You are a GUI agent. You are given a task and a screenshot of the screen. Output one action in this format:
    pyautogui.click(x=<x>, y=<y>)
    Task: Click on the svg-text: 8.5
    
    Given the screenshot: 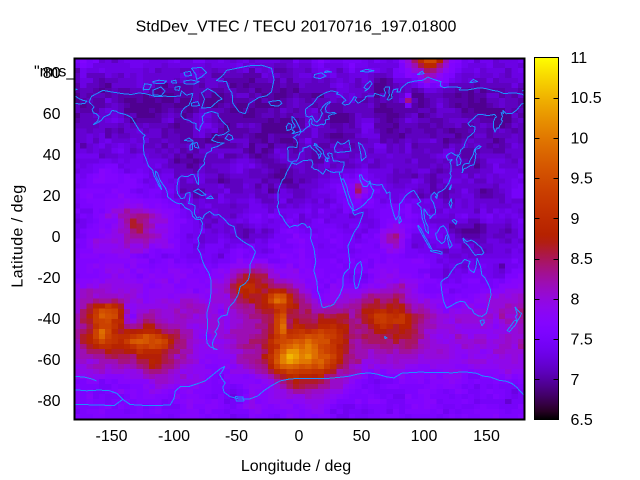 What is the action you would take?
    pyautogui.click(x=582, y=259)
    